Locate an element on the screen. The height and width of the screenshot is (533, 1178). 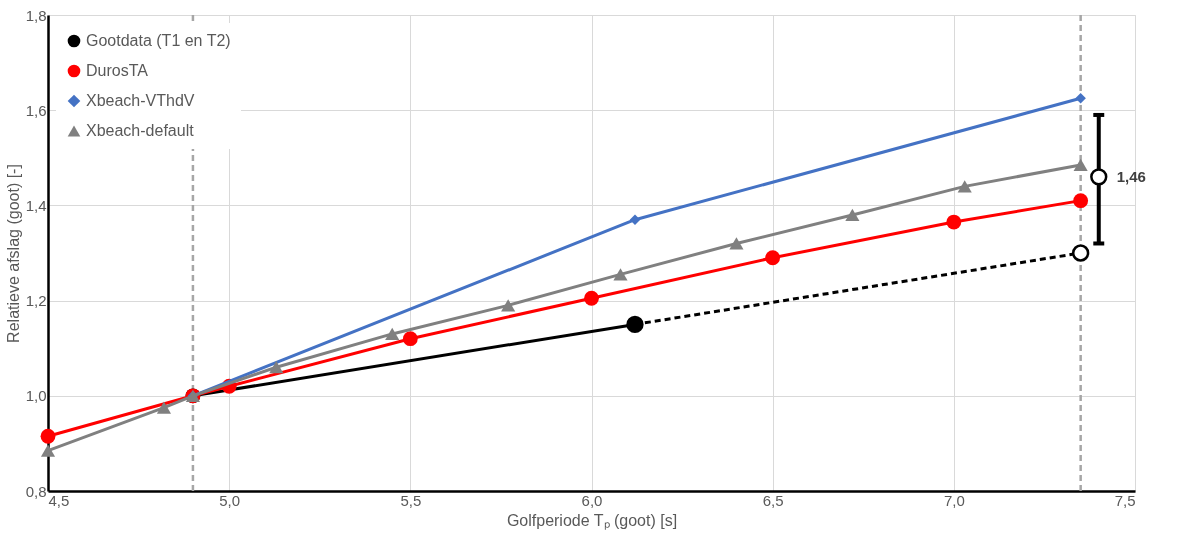
legend-label: Xbeach-VThdV is located at coordinates (140, 100).